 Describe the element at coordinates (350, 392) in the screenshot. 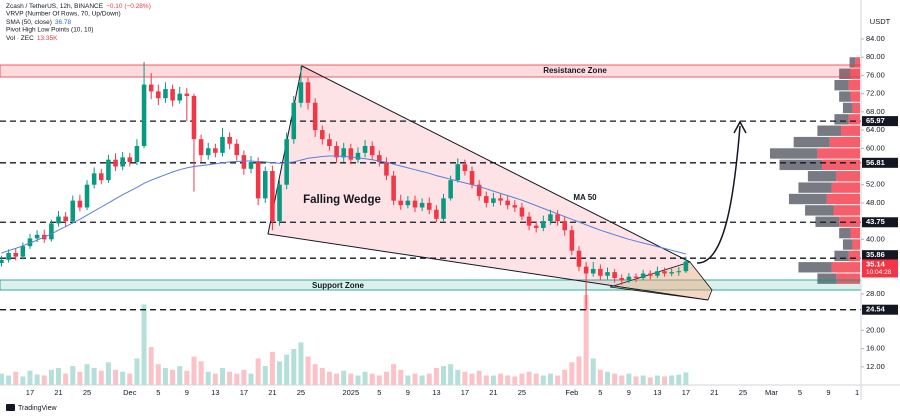

I see `x-tick-label: 2025` at that location.